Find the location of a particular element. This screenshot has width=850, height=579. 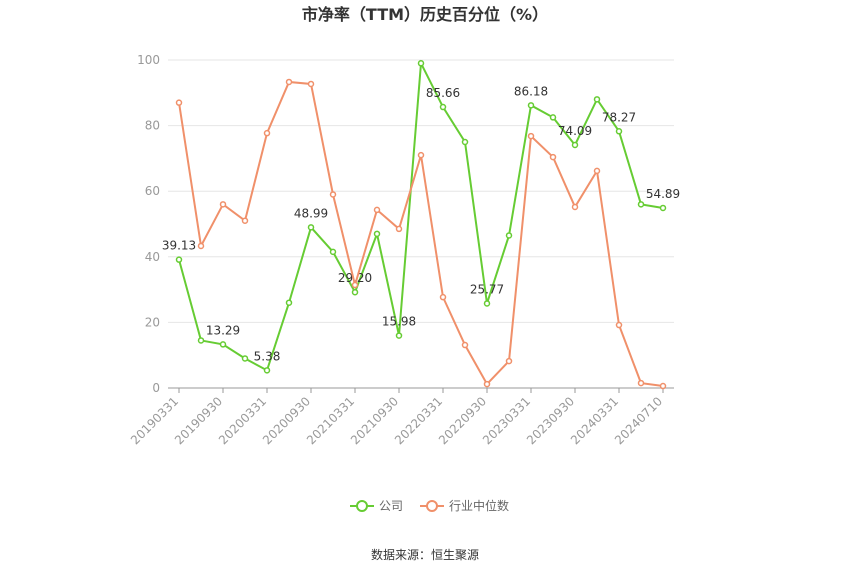

data-label: 74.09 is located at coordinates (575, 131).